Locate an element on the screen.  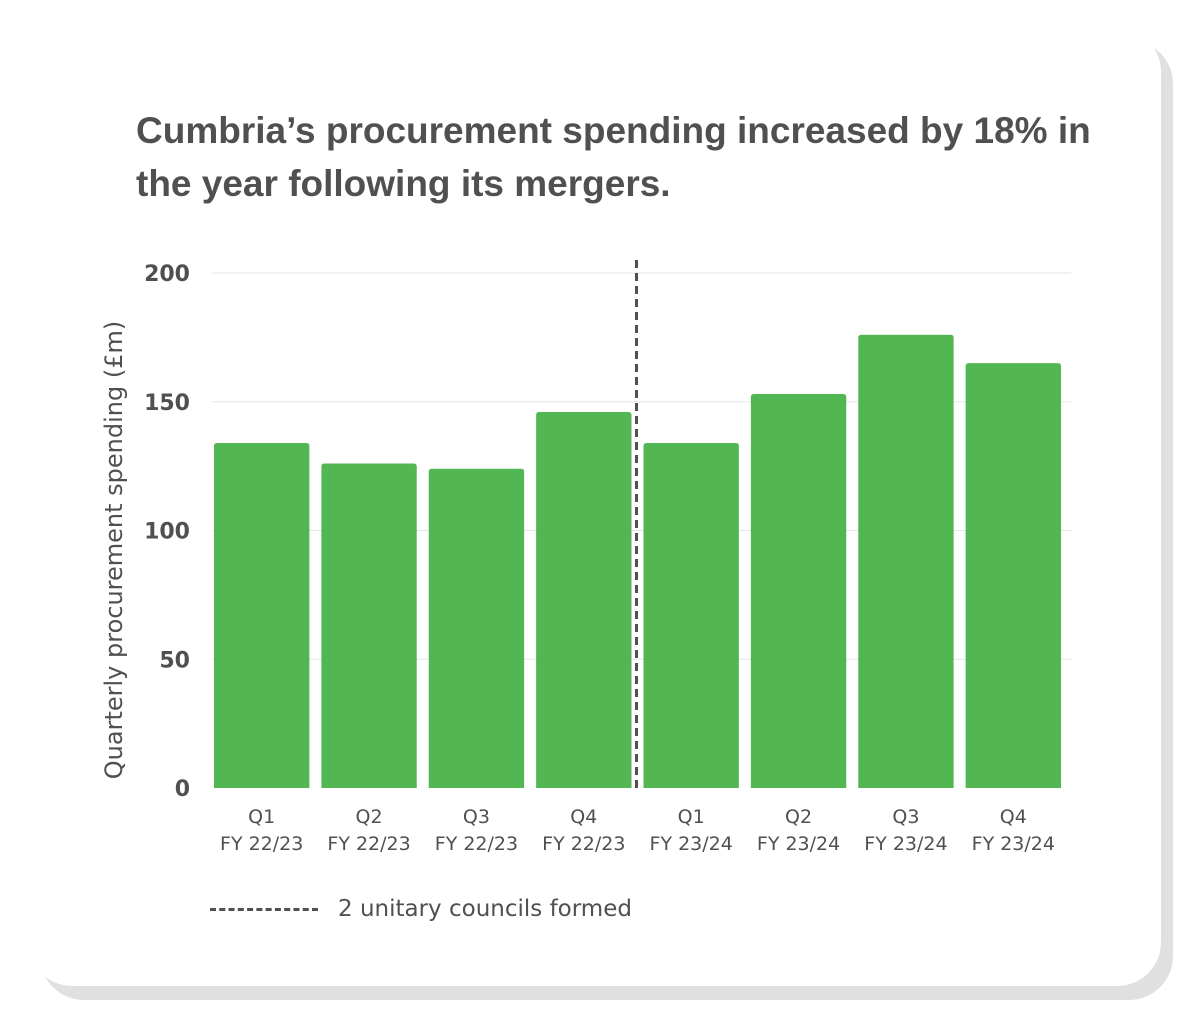
y-tick-label: 0 is located at coordinates (182, 789).